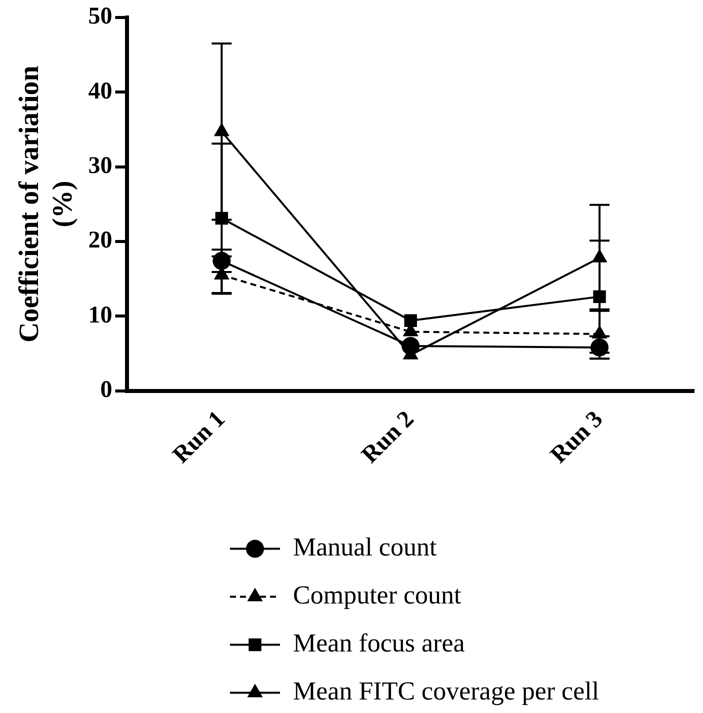 The height and width of the screenshot is (713, 703). I want to click on x-tick-label: Run 1, so click(199, 437).